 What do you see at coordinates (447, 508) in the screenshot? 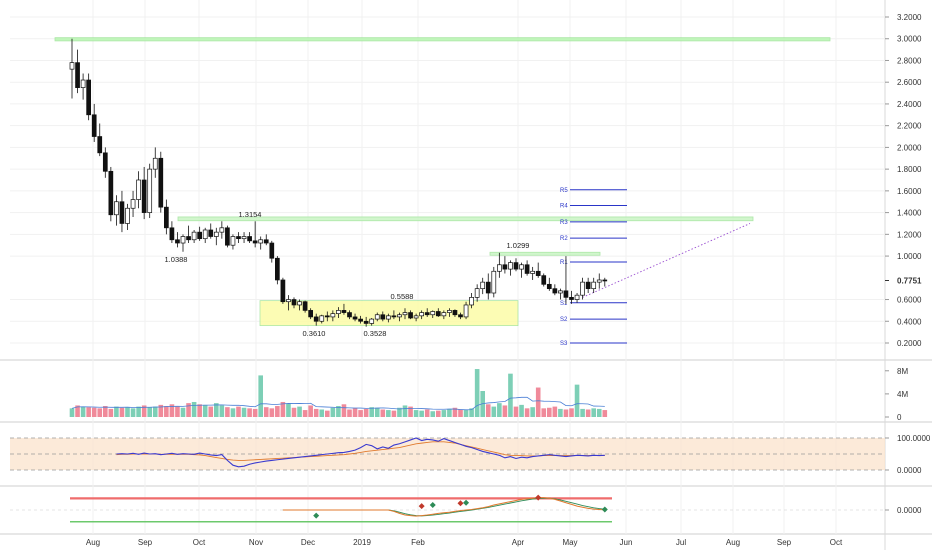
I see `oscillator-pane` at bounding box center [447, 508].